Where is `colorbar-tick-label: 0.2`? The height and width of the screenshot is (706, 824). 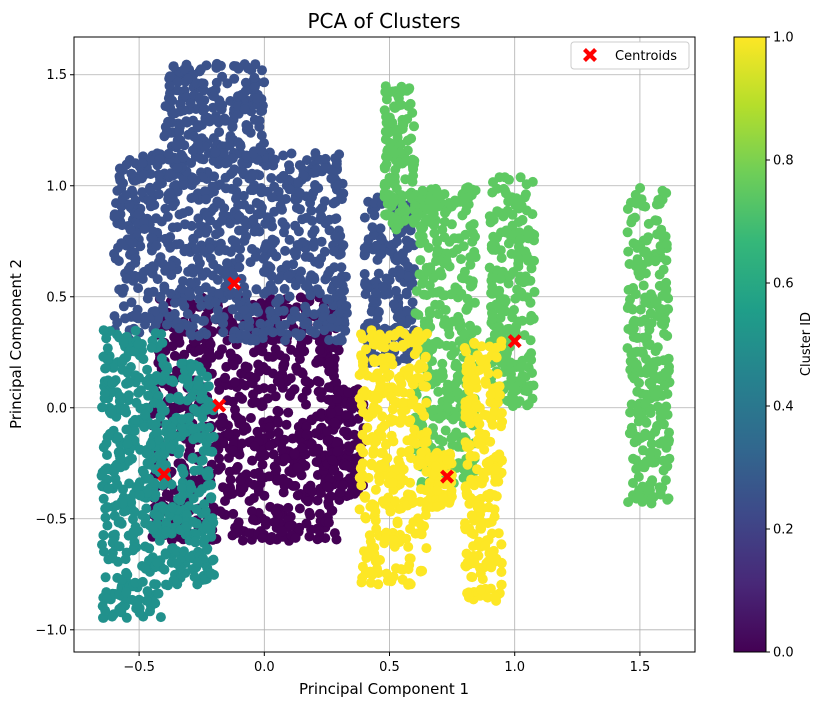
colorbar-tick-label: 0.2 is located at coordinates (783, 530).